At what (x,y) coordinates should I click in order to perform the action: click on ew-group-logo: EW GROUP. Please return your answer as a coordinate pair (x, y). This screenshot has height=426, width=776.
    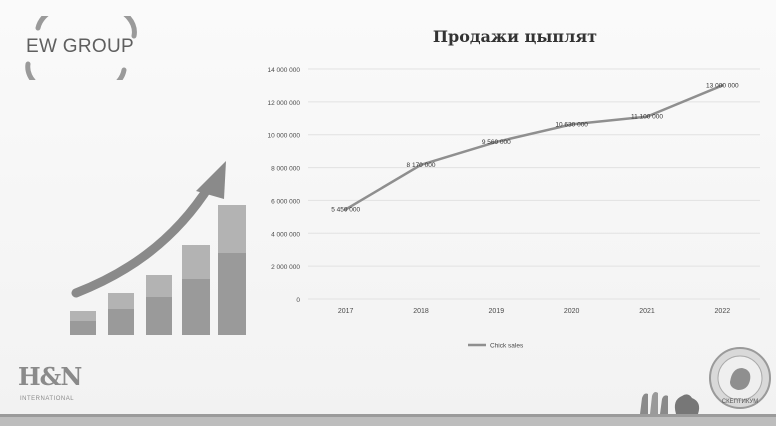
    Looking at the image, I should click on (81, 48).